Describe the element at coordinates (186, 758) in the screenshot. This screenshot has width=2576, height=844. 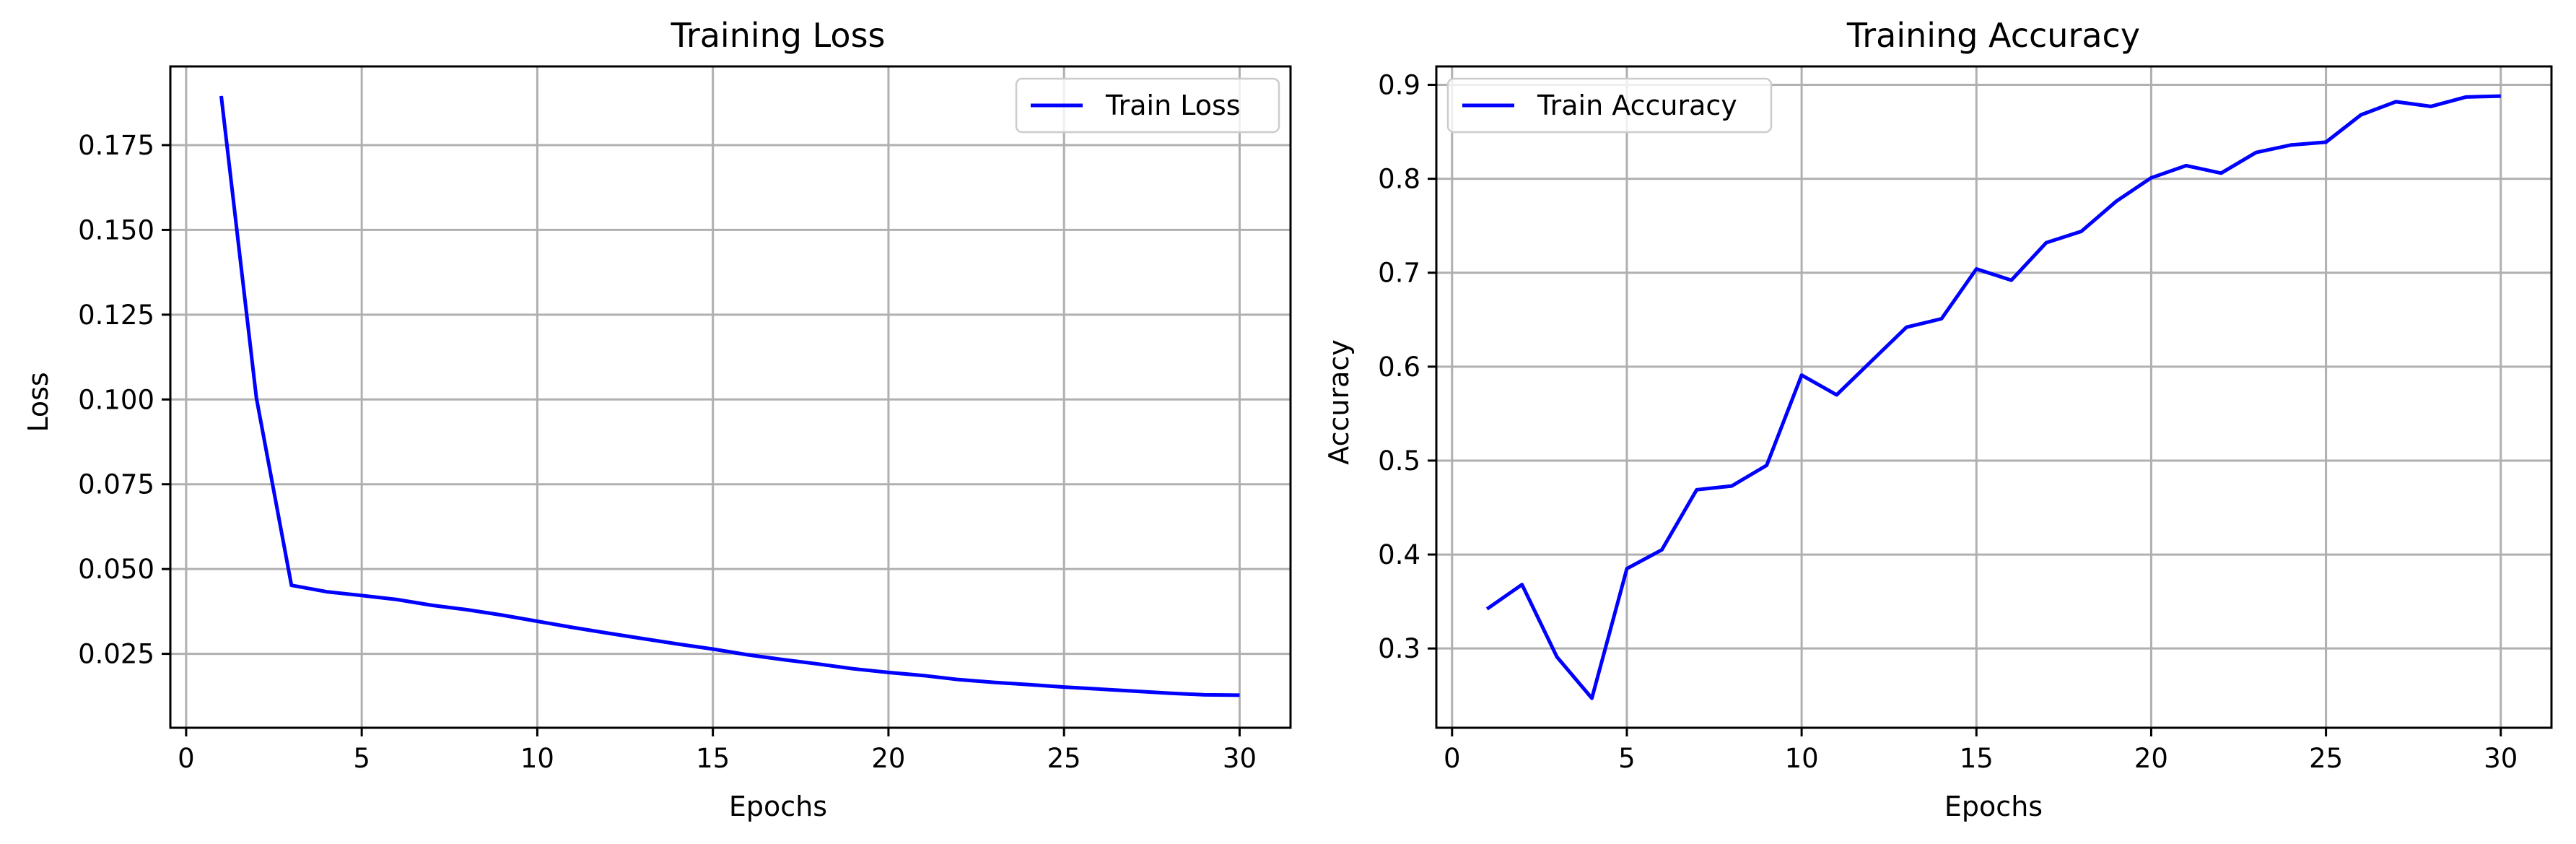
I see `loss-x-tick-label: 0` at that location.